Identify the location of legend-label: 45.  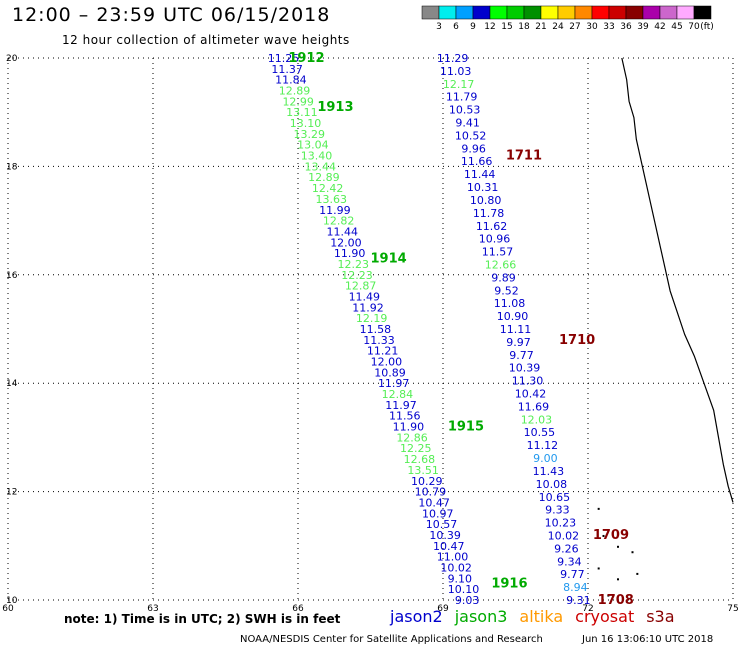
(676, 27).